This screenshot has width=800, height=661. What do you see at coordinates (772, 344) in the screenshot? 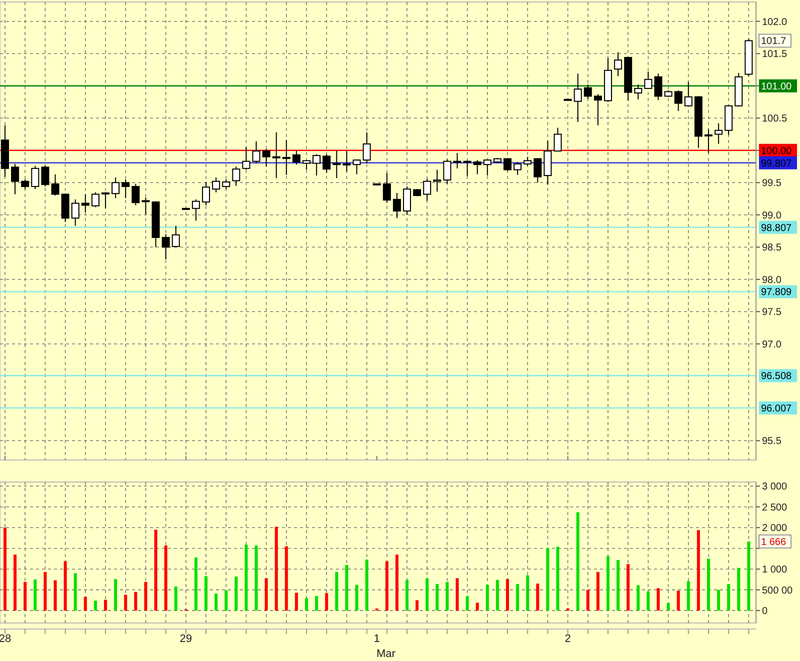
I see `y-tick-label: 97.0` at bounding box center [772, 344].